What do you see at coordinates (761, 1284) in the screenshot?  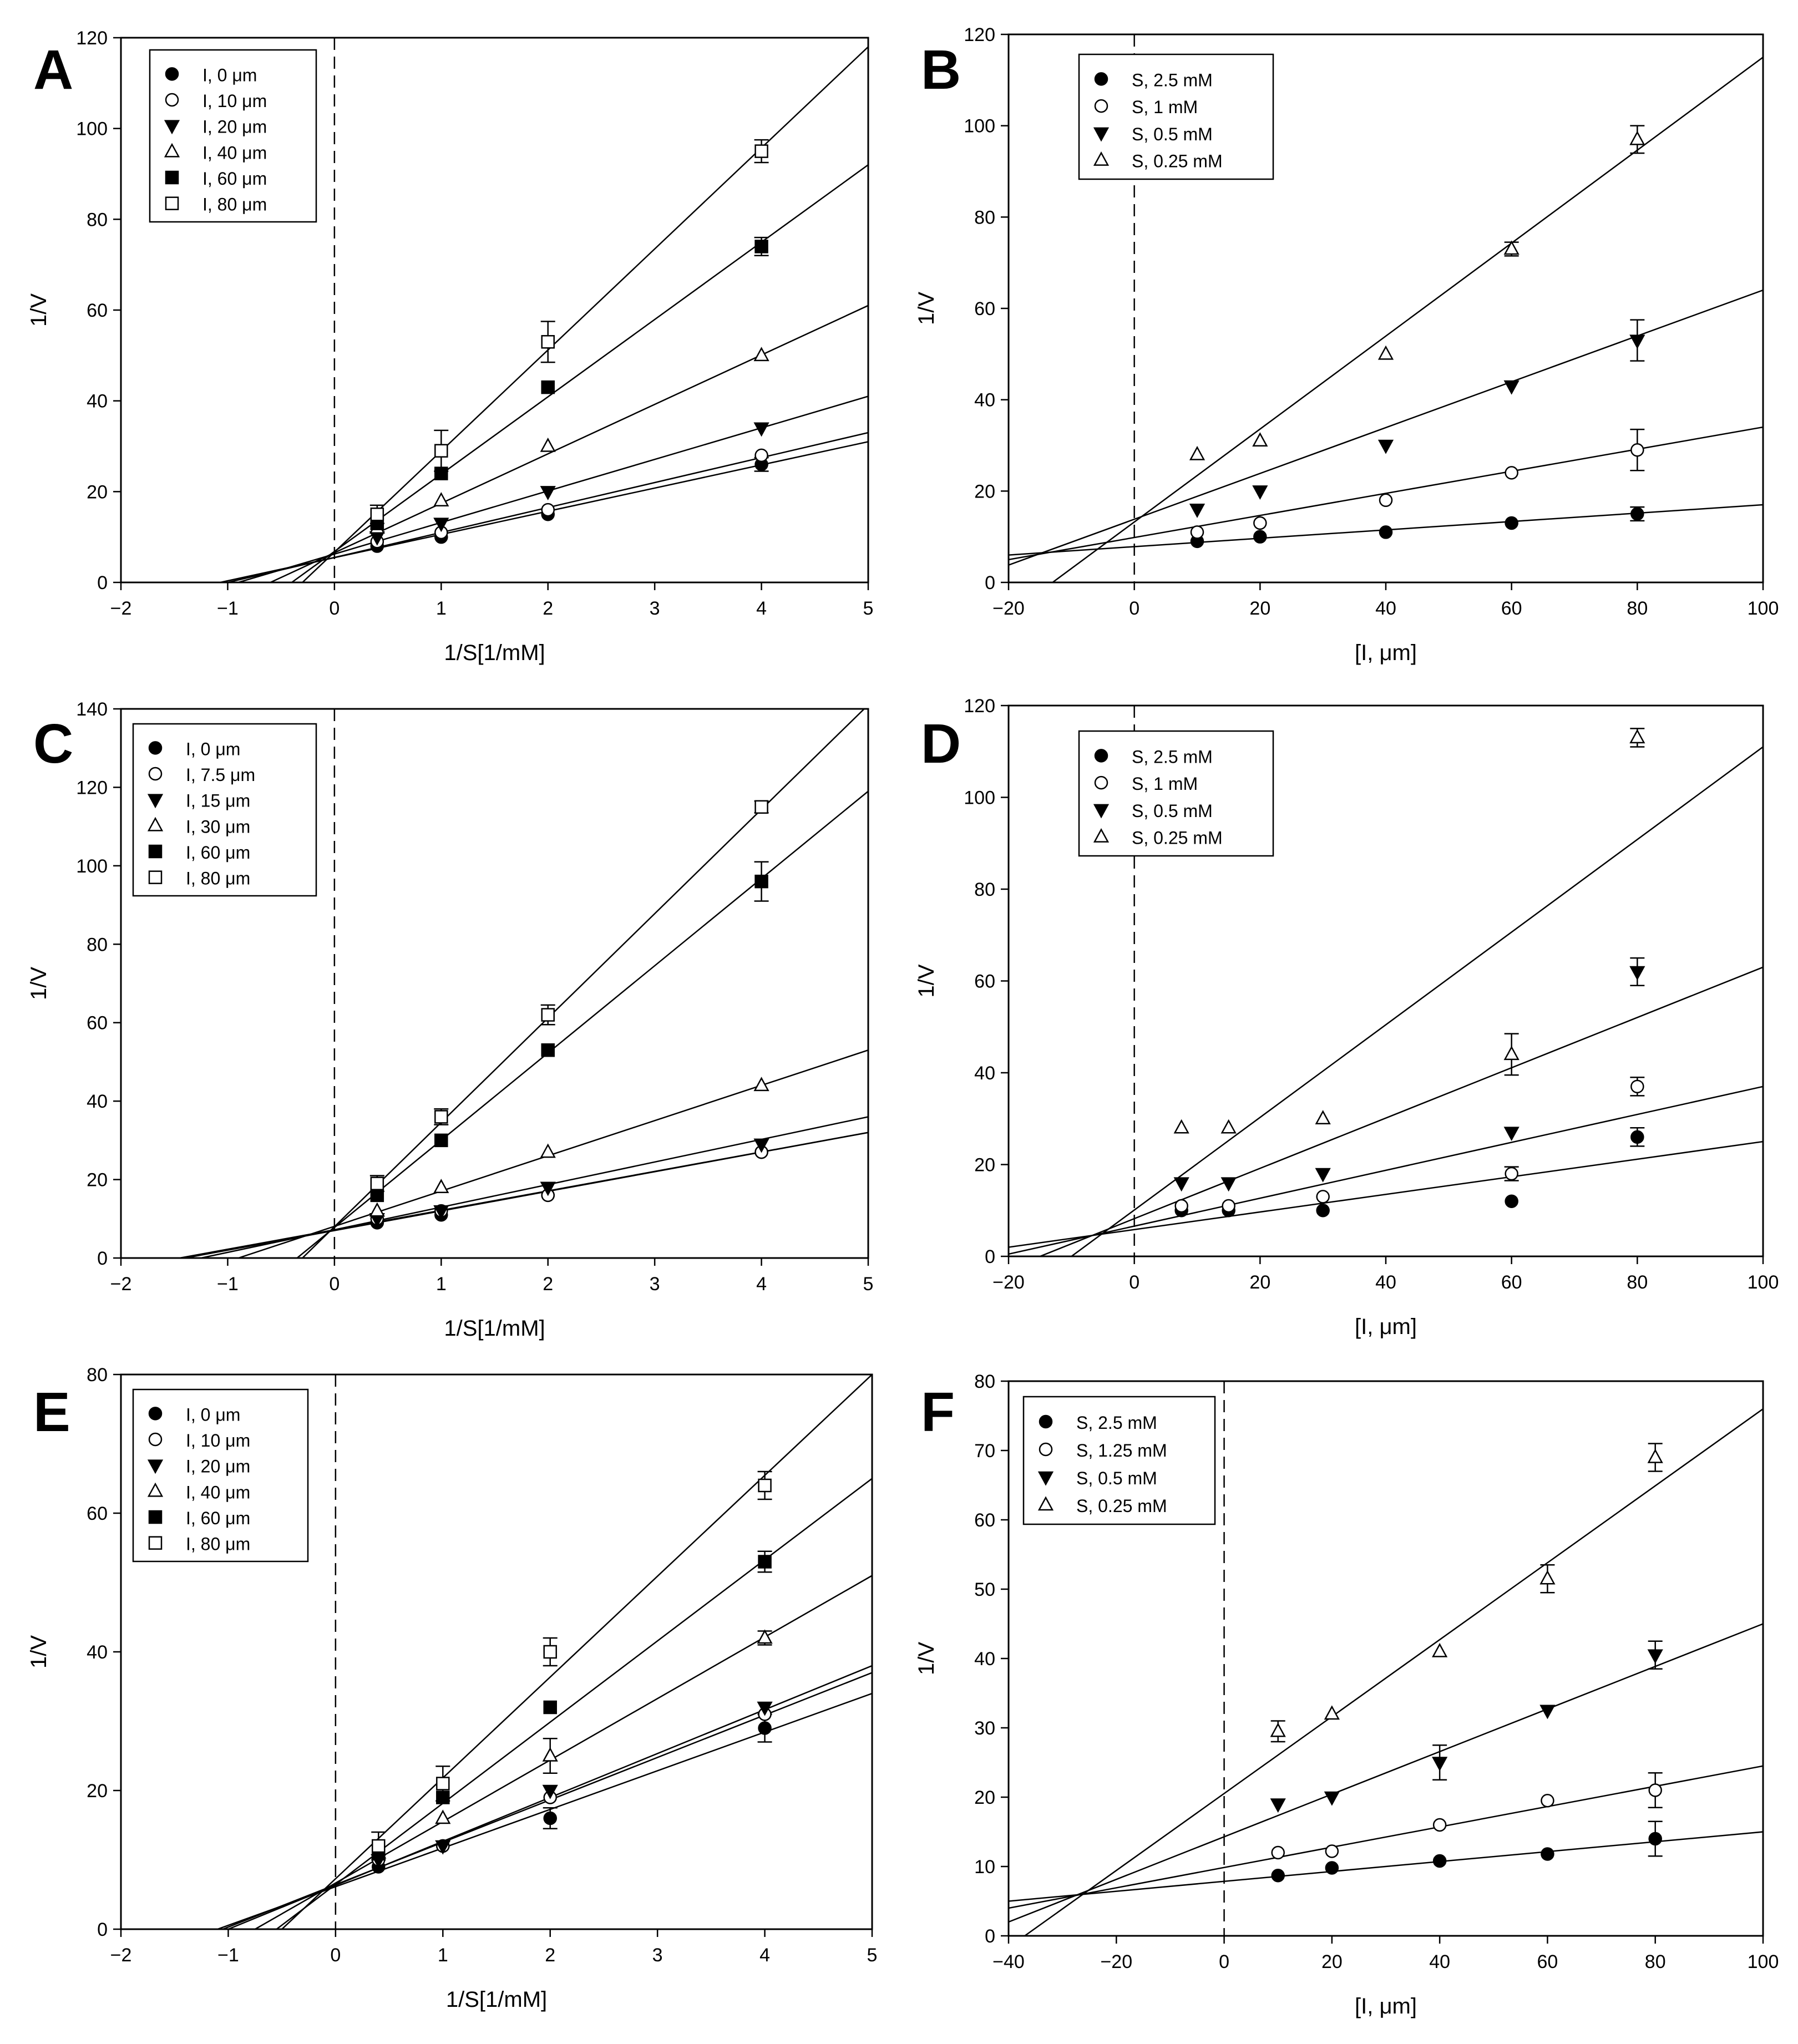 I see `x-tick-label: 4` at bounding box center [761, 1284].